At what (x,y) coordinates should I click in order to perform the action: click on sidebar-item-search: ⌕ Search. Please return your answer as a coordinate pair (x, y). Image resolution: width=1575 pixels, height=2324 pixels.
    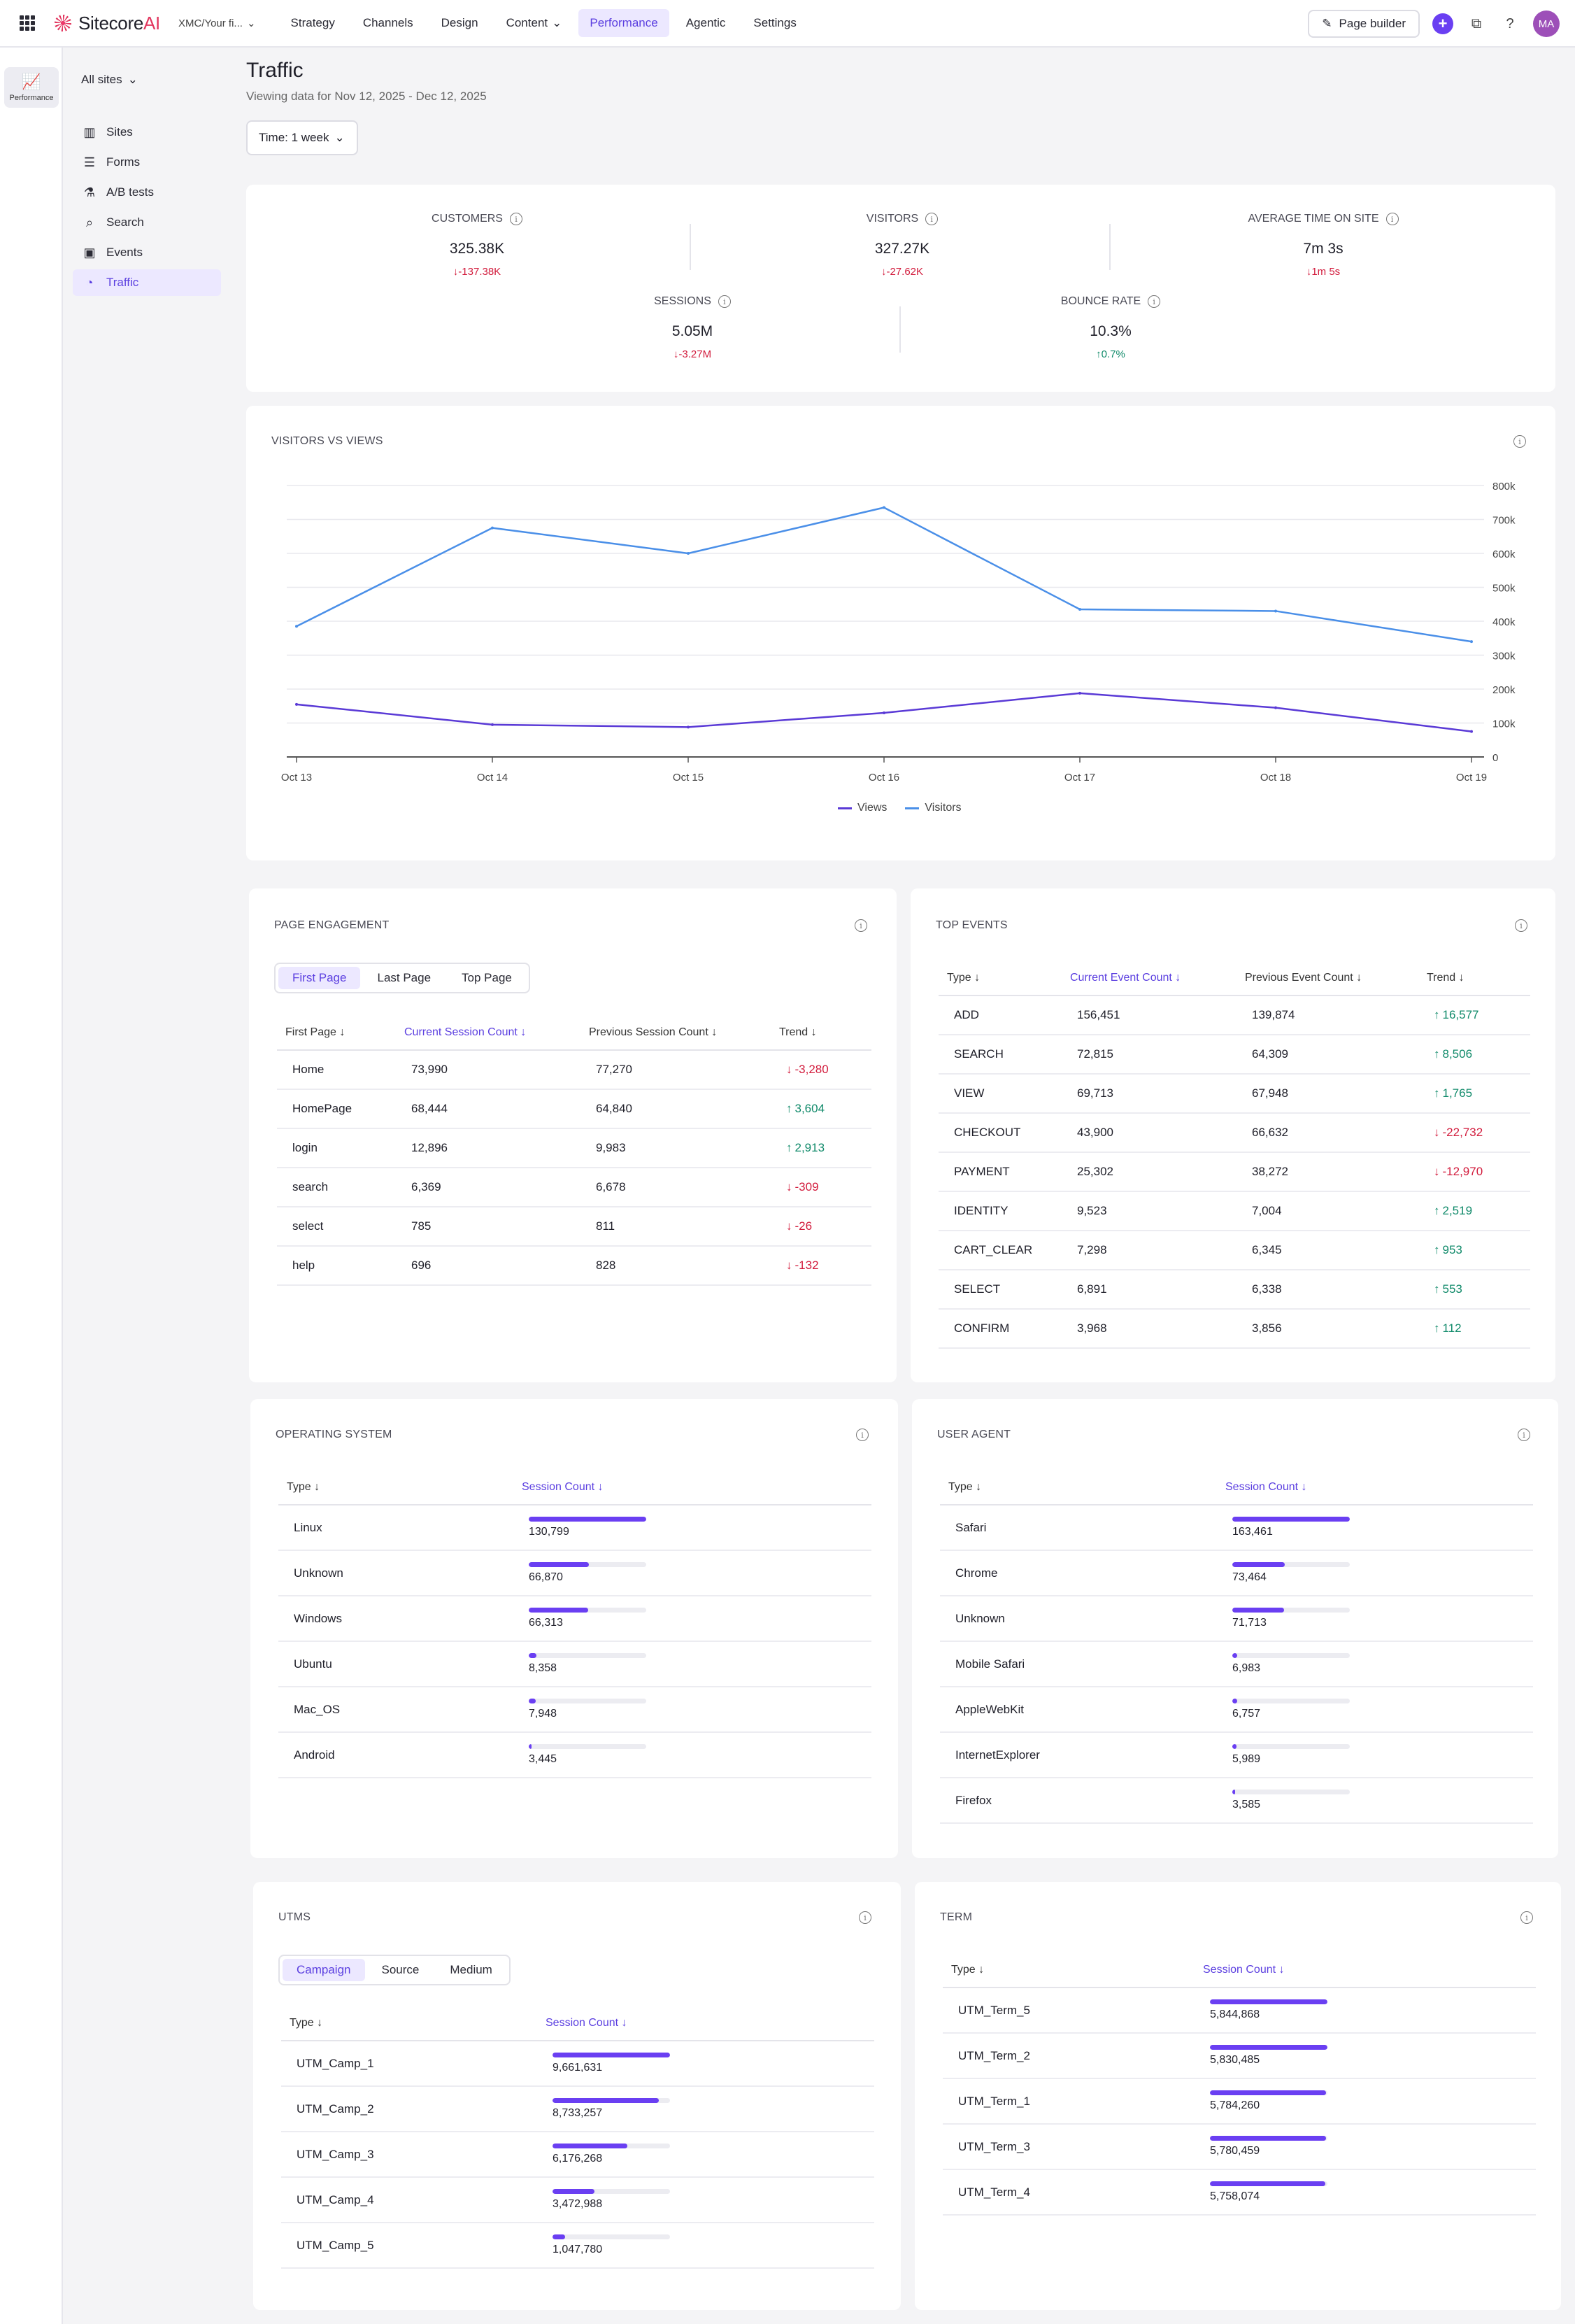
    Looking at the image, I should click on (147, 222).